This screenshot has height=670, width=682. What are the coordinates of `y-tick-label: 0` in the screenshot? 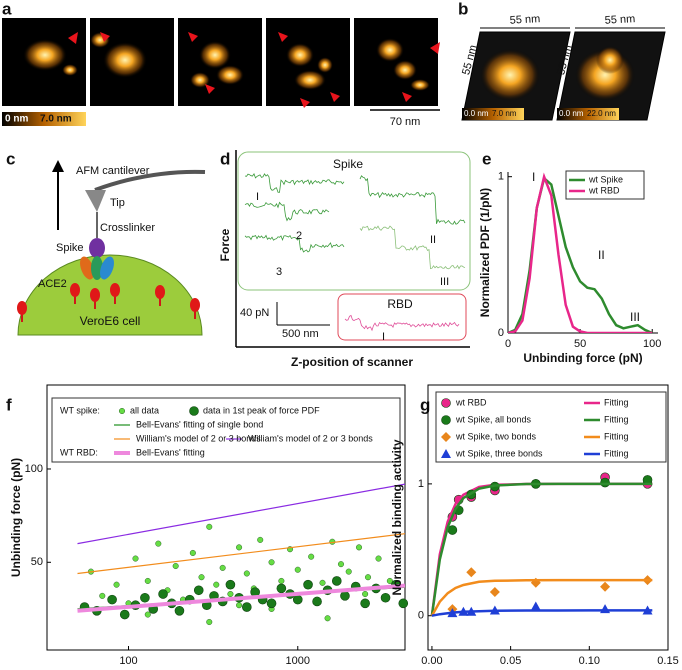 It's located at (501, 333).